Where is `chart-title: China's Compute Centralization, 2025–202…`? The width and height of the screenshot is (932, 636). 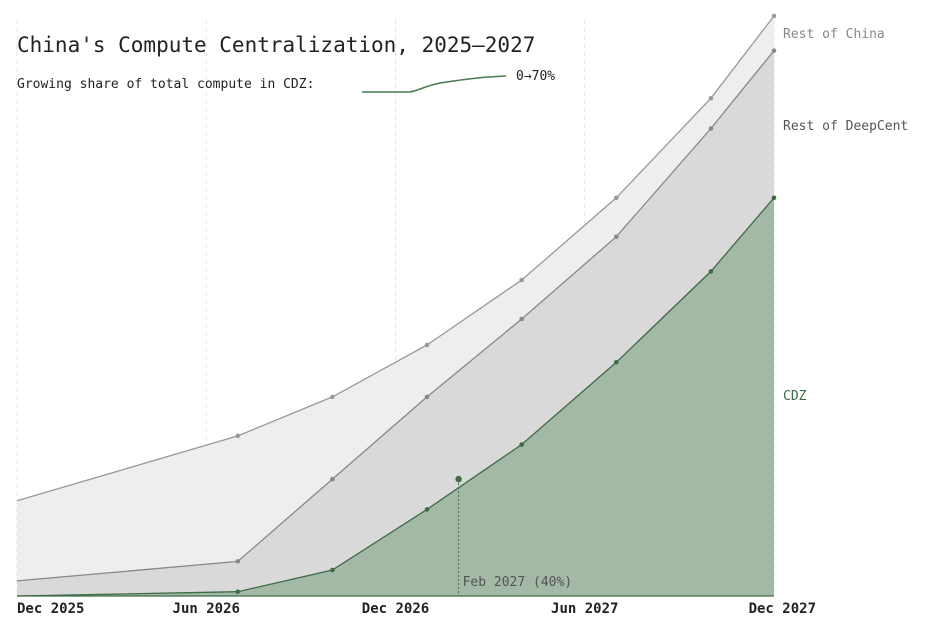 chart-title: China's Compute Centralization, 2025–202… is located at coordinates (276, 45).